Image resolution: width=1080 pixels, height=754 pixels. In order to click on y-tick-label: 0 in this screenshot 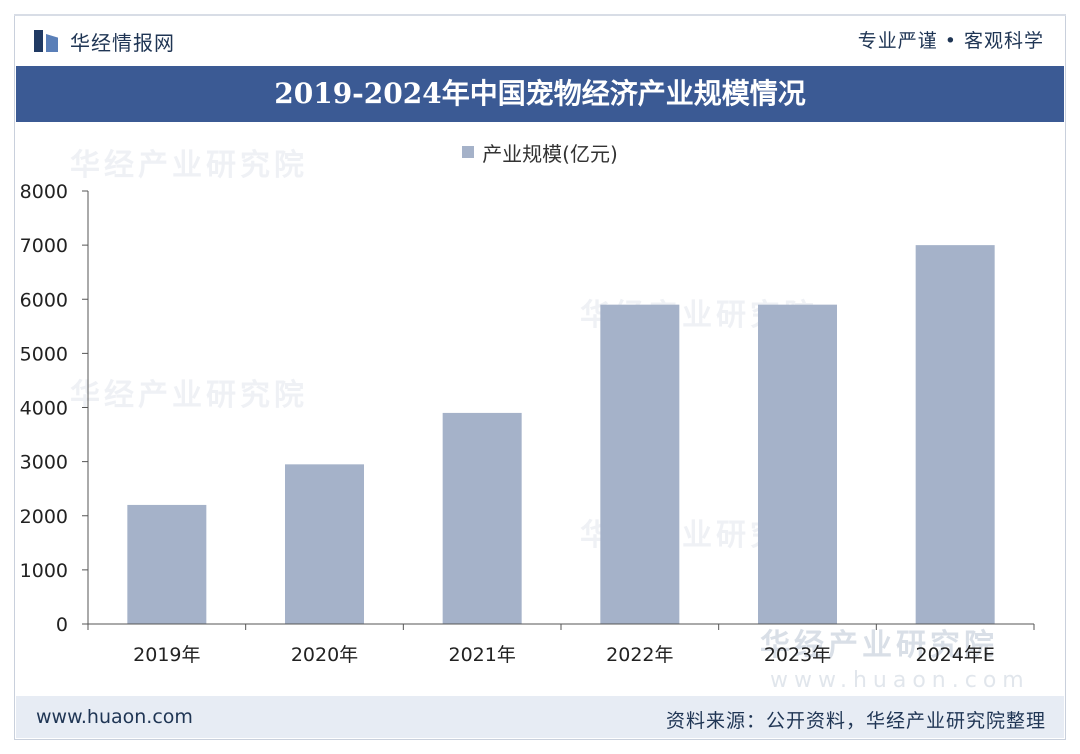, I will do `click(62, 625)`.